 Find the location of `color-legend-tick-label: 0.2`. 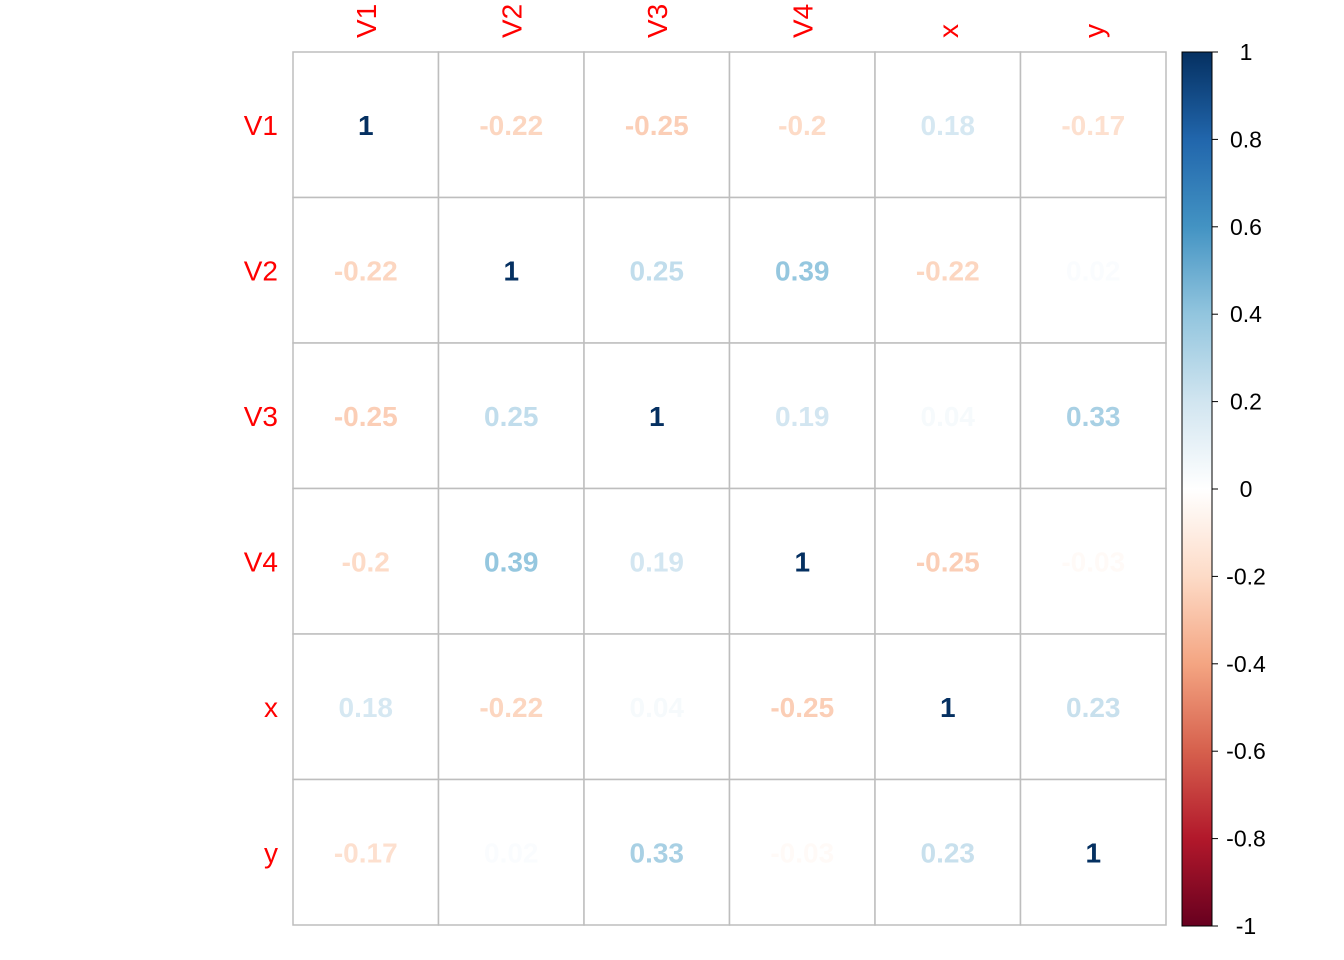

color-legend-tick-label: 0.2 is located at coordinates (1246, 402).